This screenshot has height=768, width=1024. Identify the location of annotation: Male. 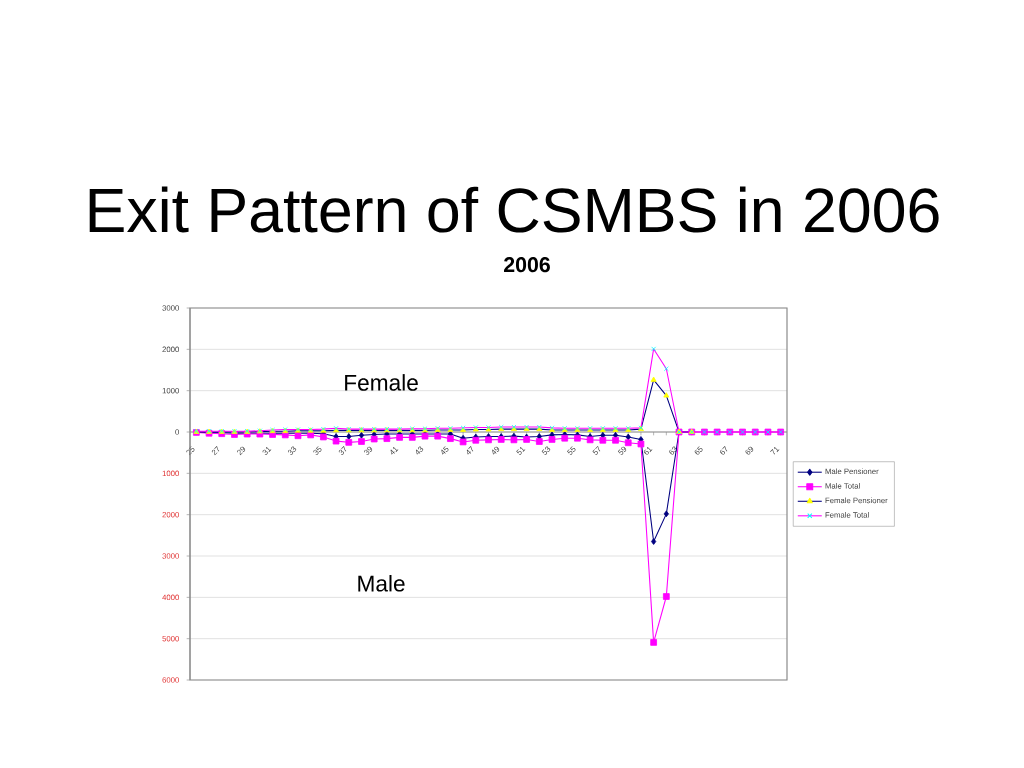
(381, 583).